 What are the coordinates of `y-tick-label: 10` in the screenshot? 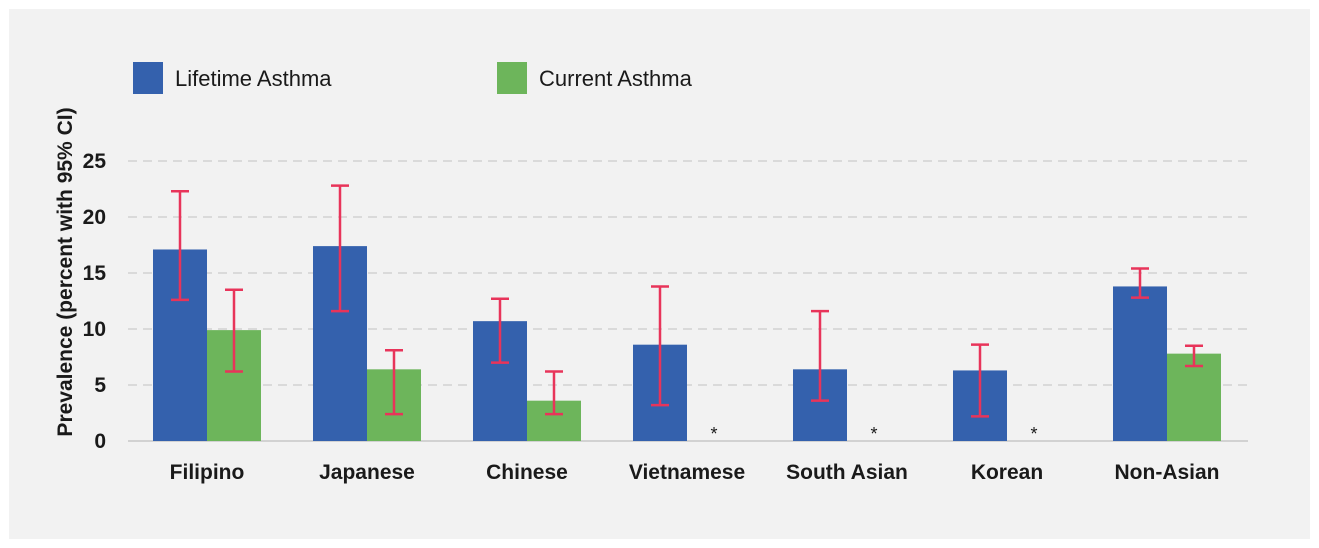 It's located at (94, 329).